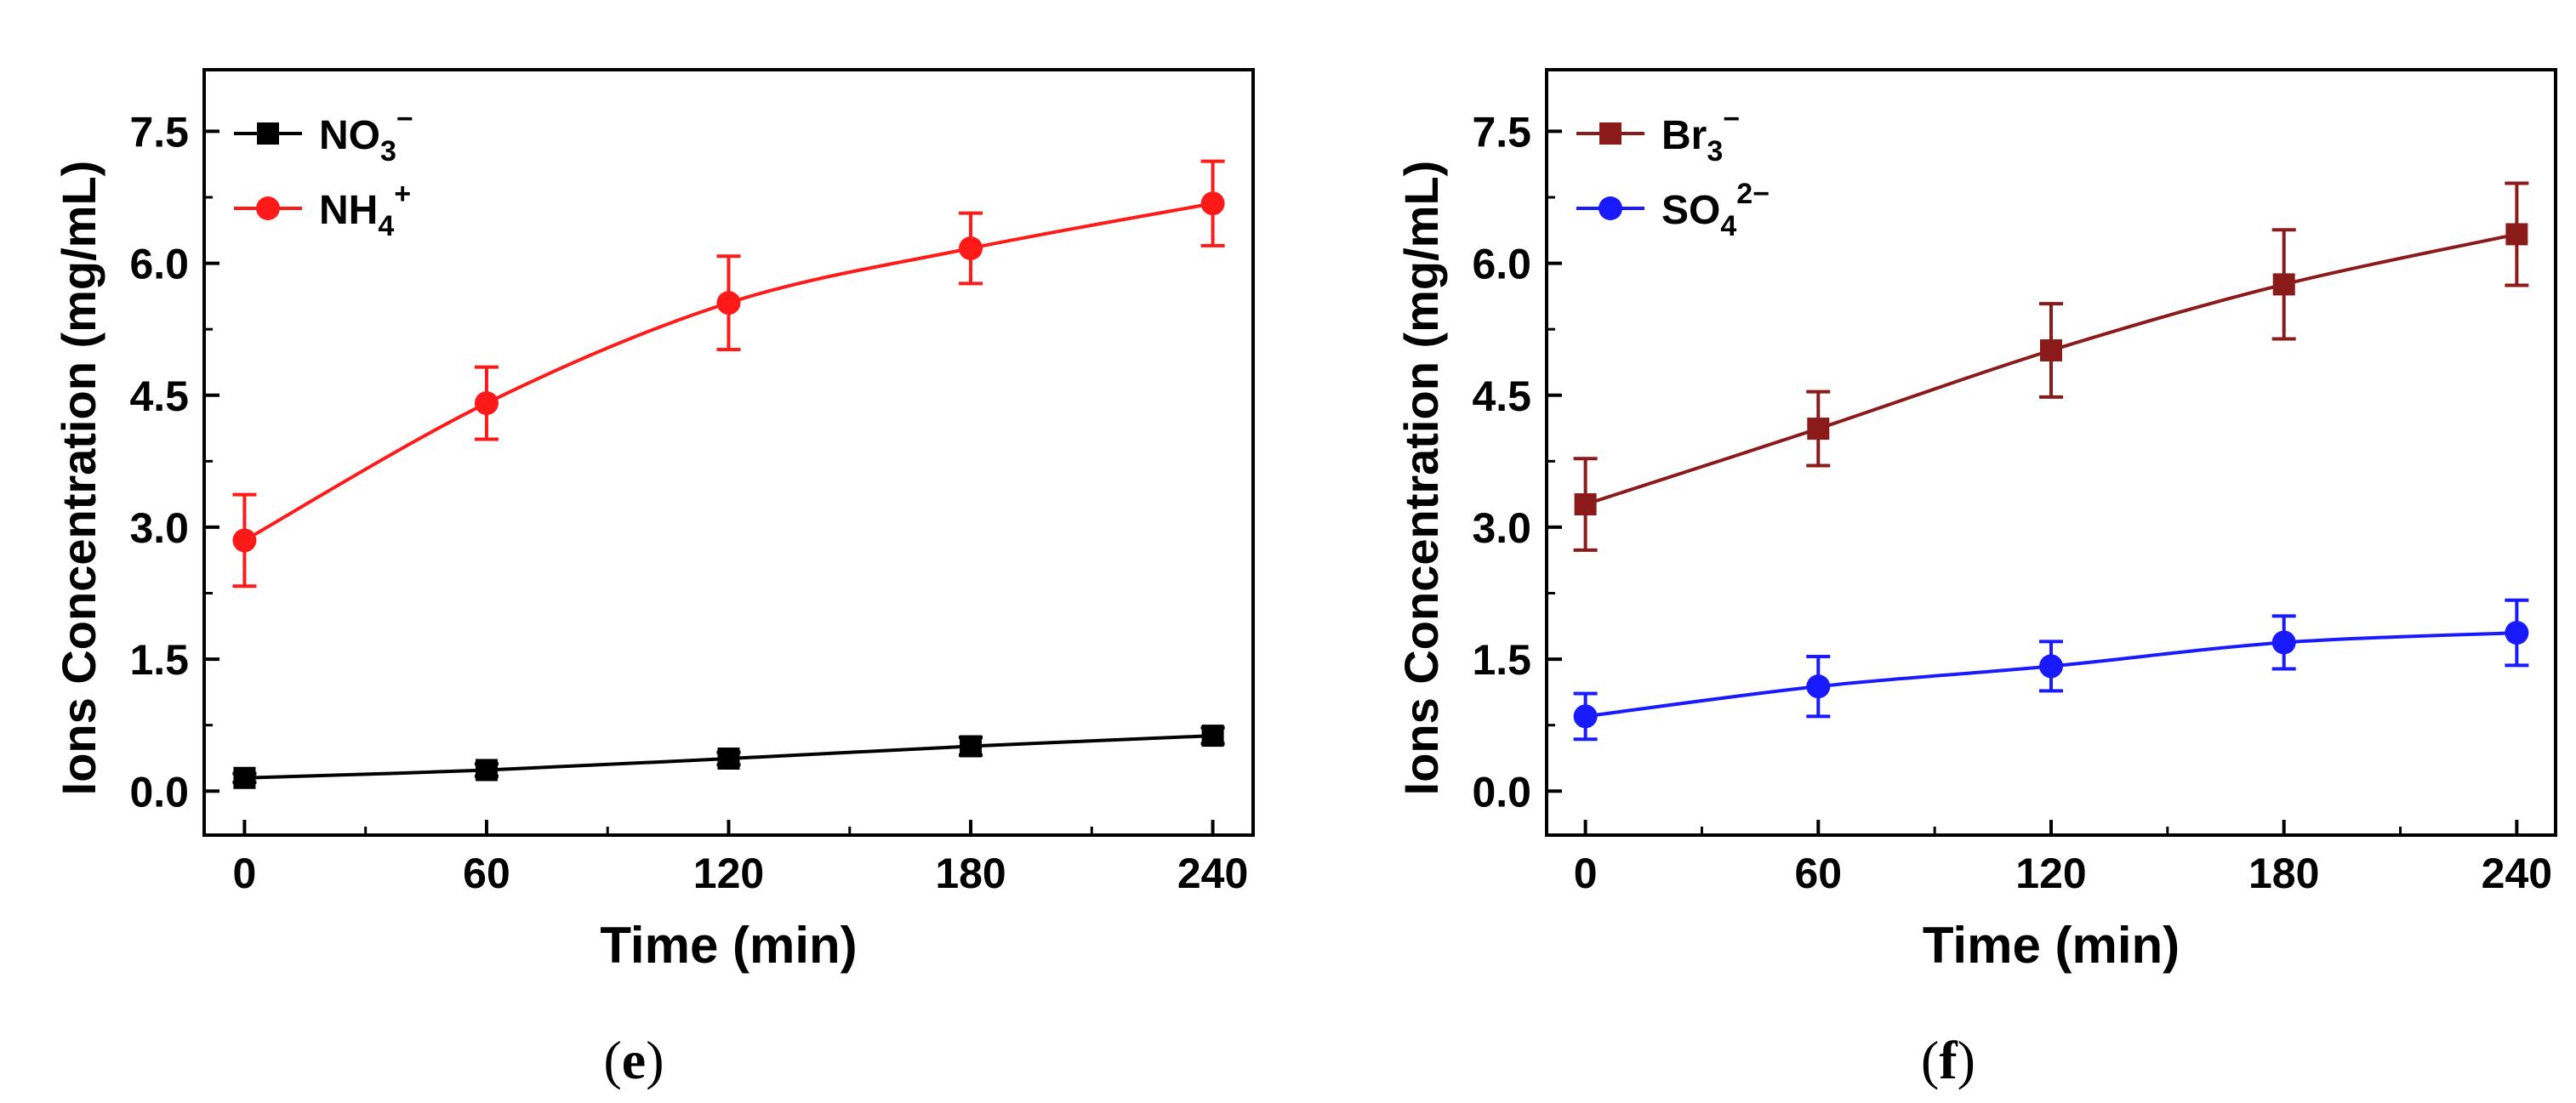 The width and height of the screenshot is (2576, 1103). I want to click on legend-entry-1: NO3−, so click(323, 136).